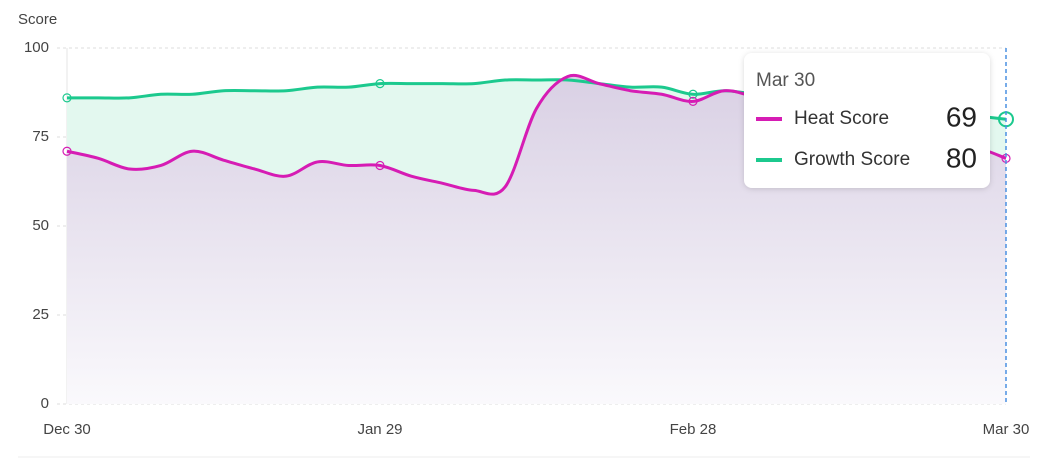  What do you see at coordinates (785, 80) in the screenshot?
I see `tooltip-title: Mar 30` at bounding box center [785, 80].